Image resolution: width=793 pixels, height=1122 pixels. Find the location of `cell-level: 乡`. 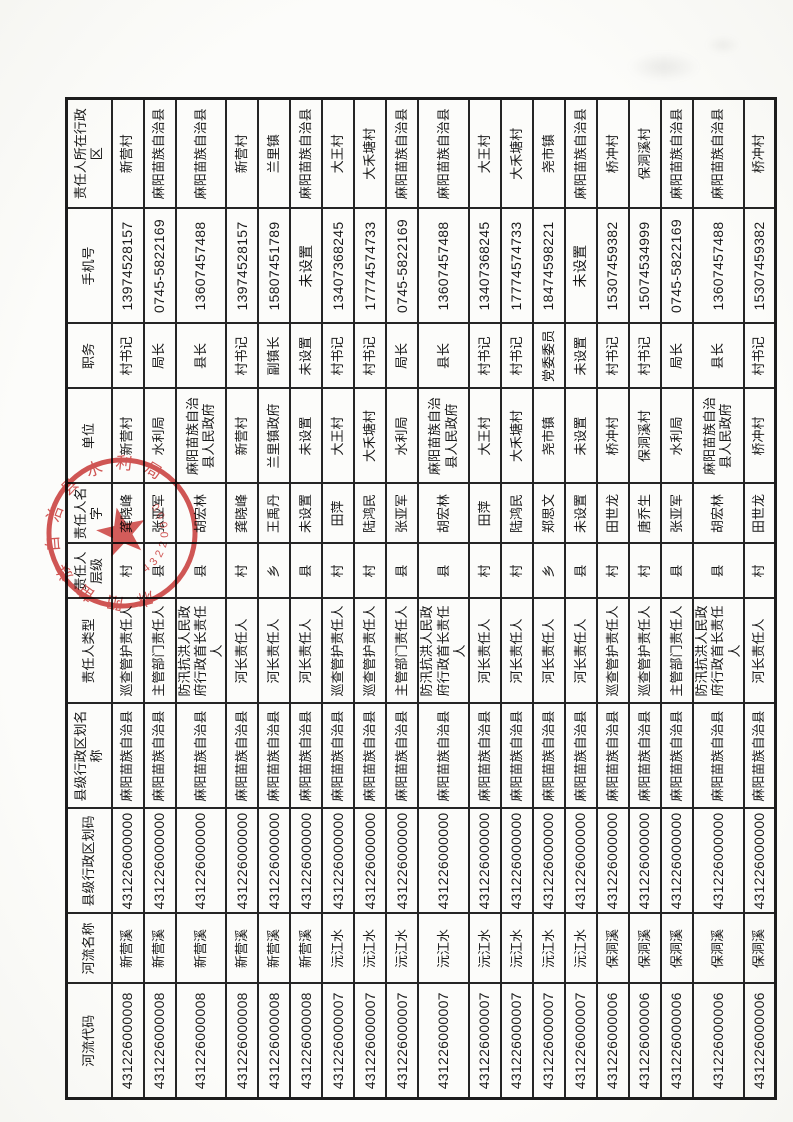

cell-level: 乡 is located at coordinates (274, 571).